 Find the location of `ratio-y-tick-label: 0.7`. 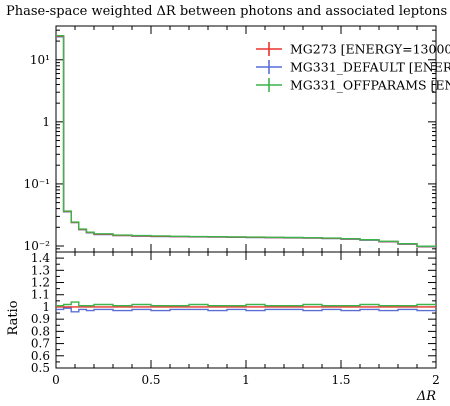

ratio-y-tick-label: 0.7 is located at coordinates (40, 344).